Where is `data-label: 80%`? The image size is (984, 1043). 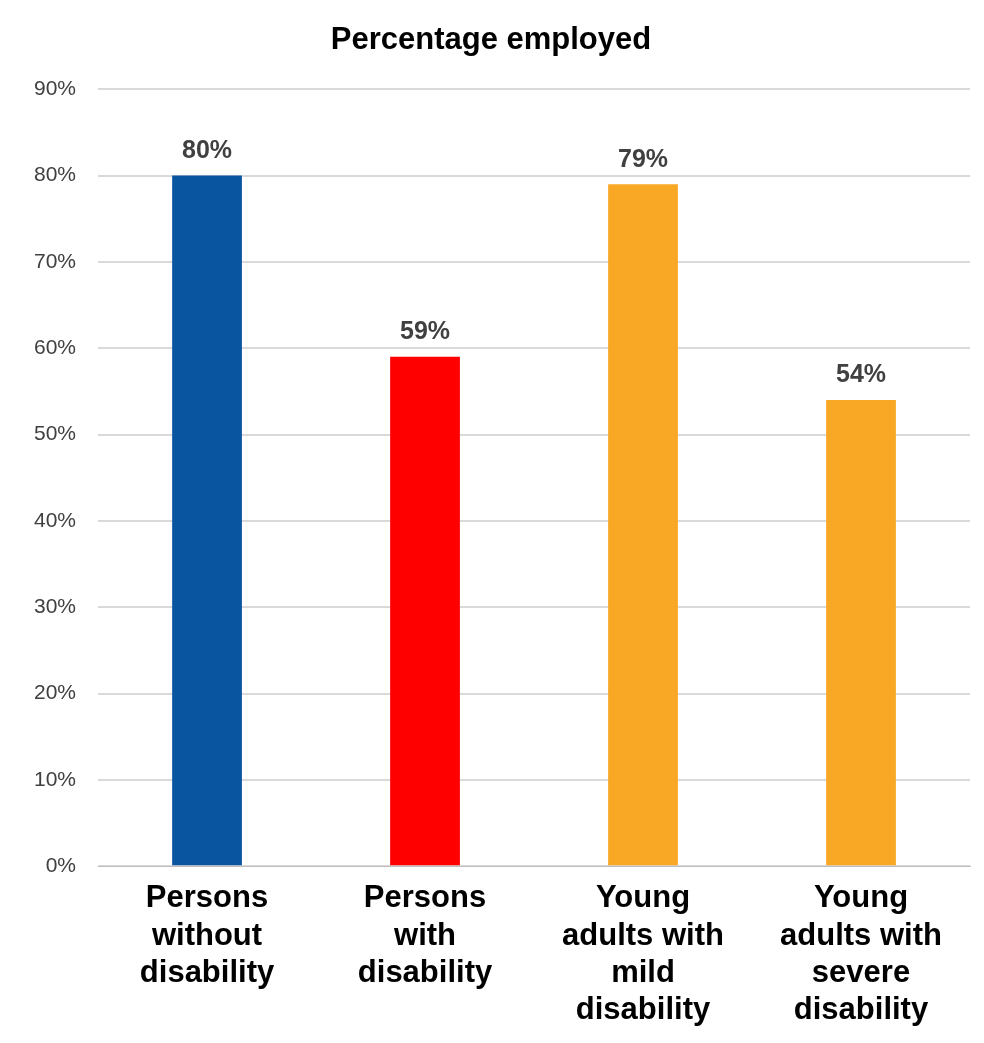 data-label: 80% is located at coordinates (207, 148).